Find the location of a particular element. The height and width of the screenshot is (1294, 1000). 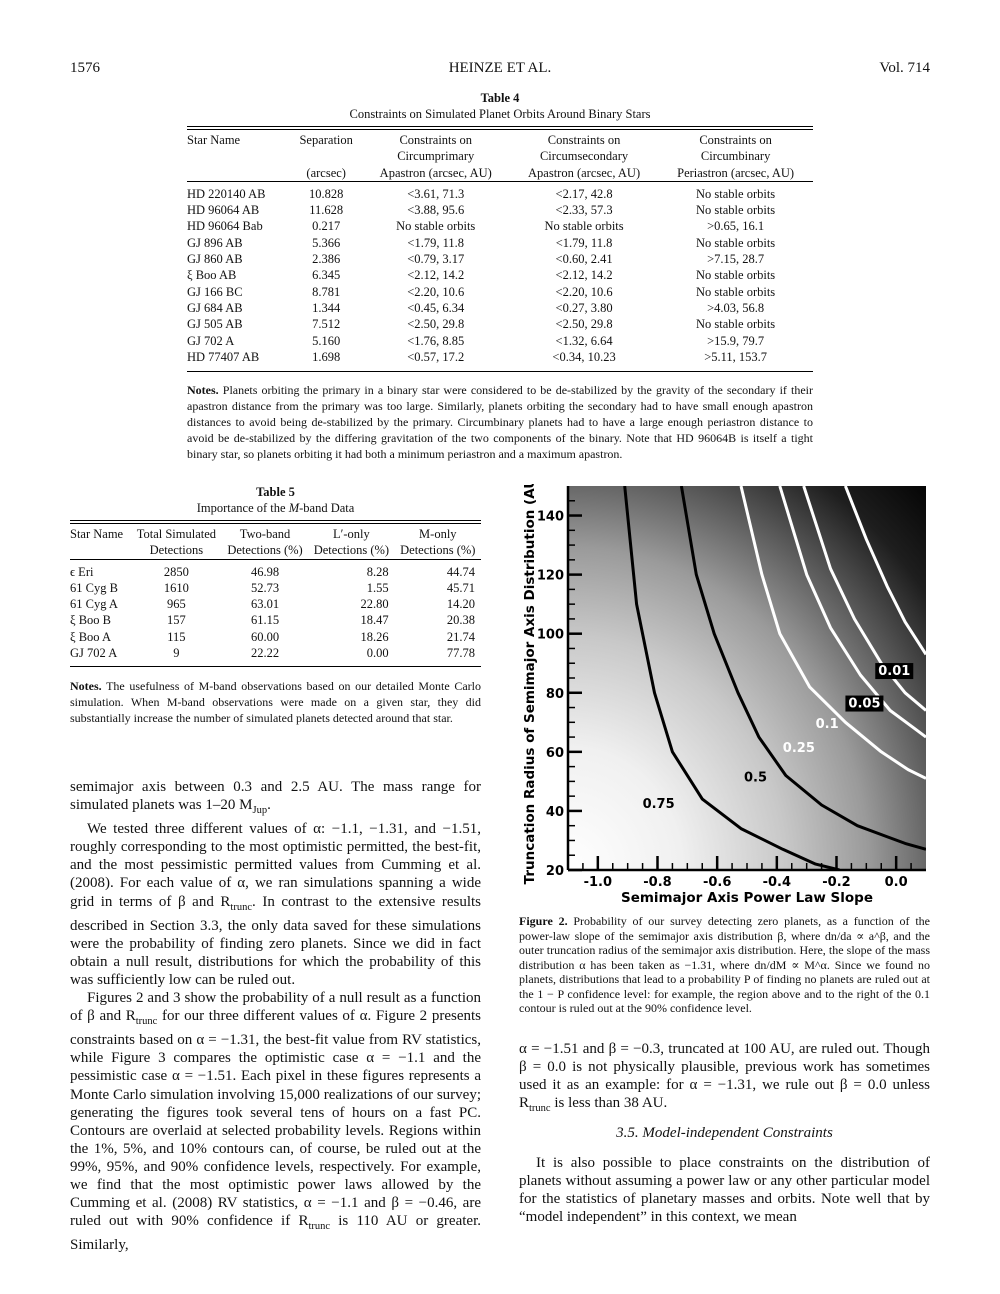

table-cell: <1.32, 6.64 is located at coordinates (584, 340).